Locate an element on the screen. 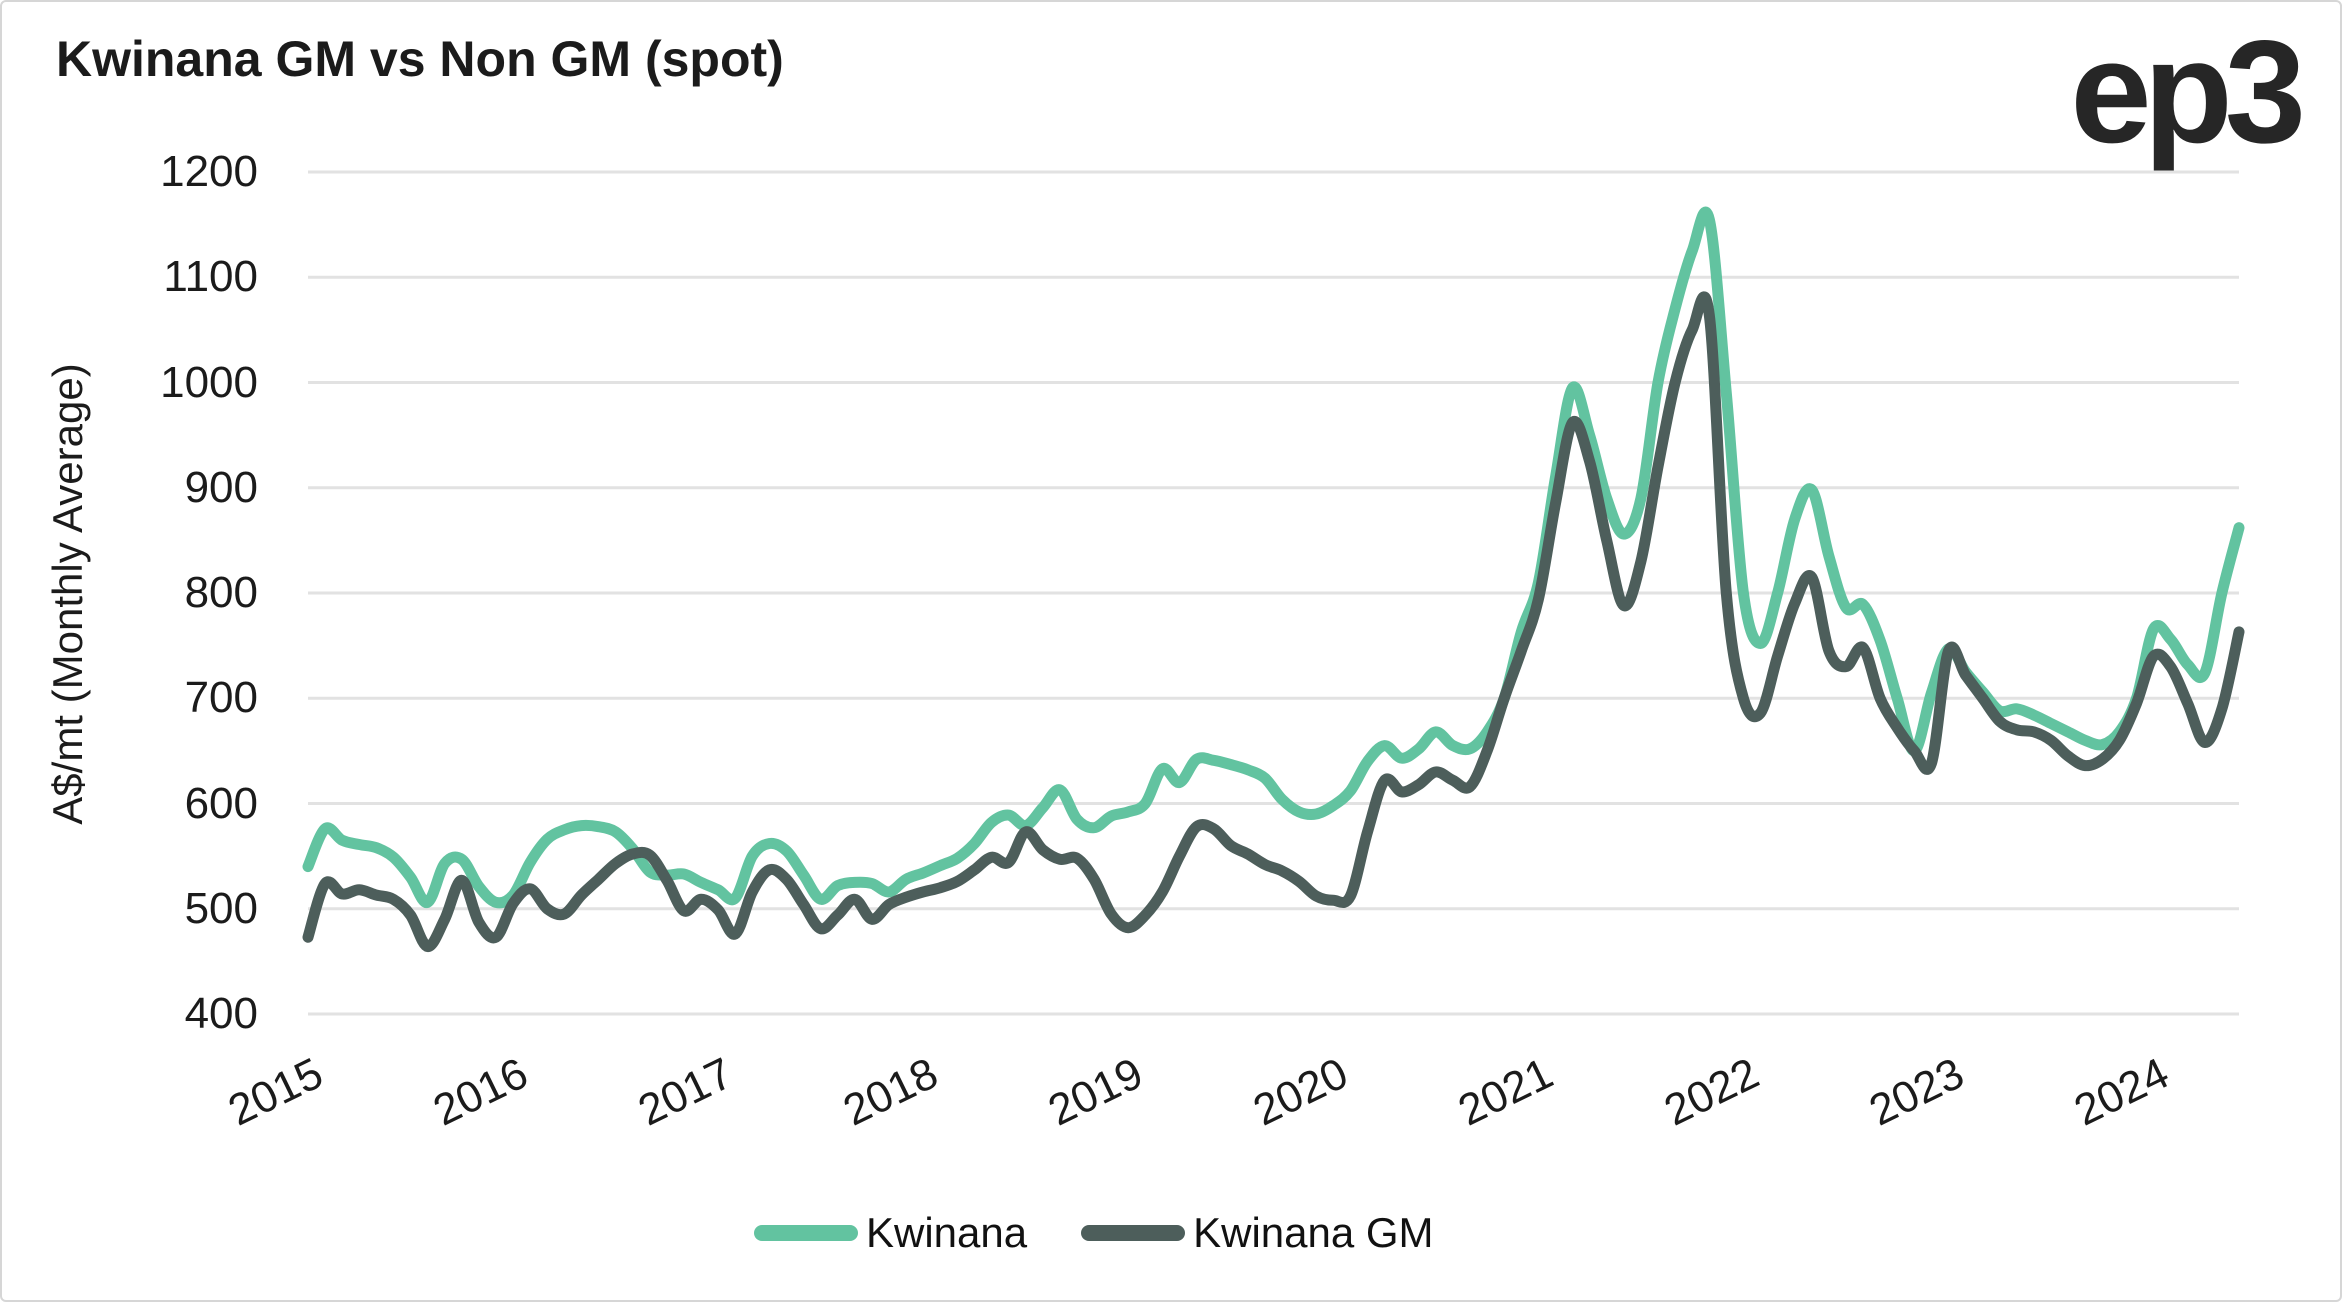 The width and height of the screenshot is (2342, 1304). ep3-logo: ep3 is located at coordinates (2188, 91).